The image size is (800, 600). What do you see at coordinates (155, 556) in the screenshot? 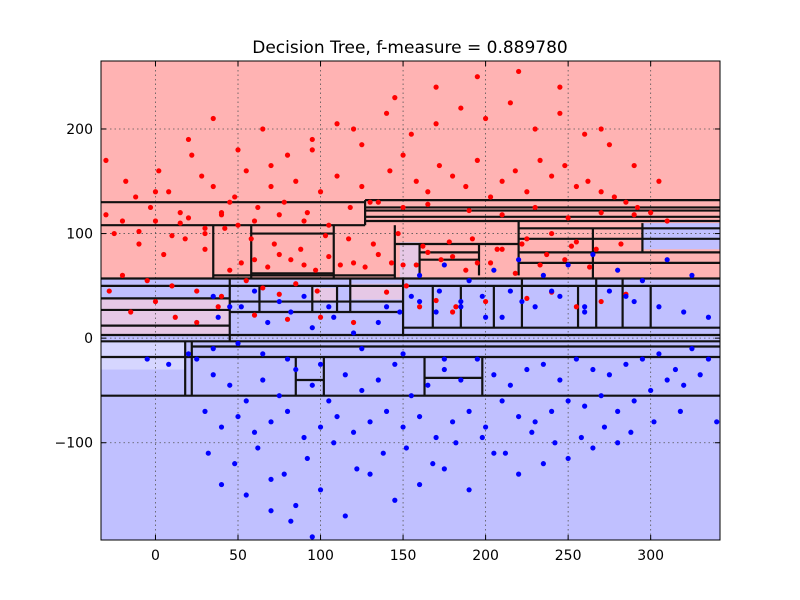
I see `x-tick-label: 0` at bounding box center [155, 556].